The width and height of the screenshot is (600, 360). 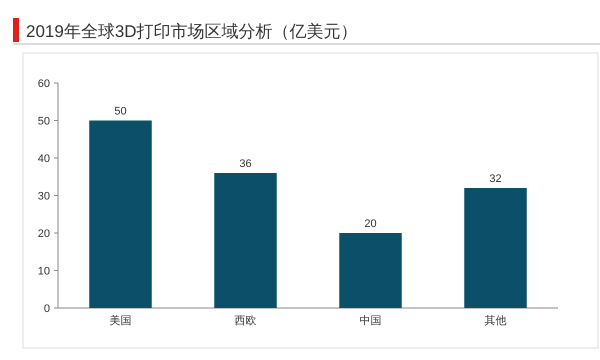 I want to click on data-label: 20, so click(x=370, y=224).